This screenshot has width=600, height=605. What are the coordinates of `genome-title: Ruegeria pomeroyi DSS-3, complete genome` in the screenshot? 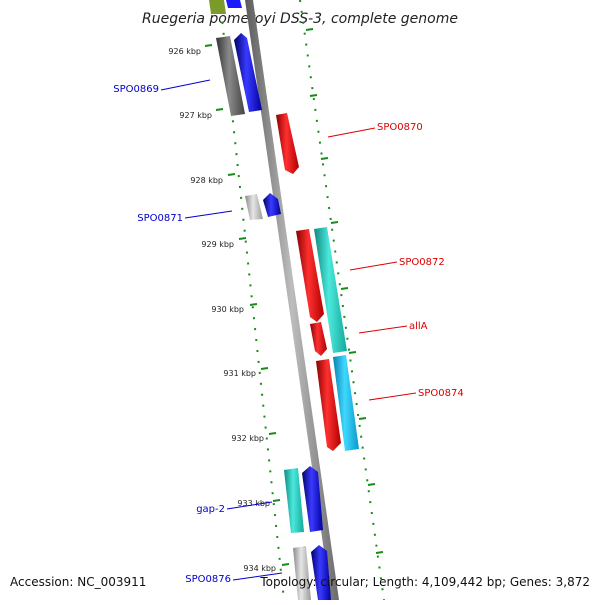 It's located at (300, 19).